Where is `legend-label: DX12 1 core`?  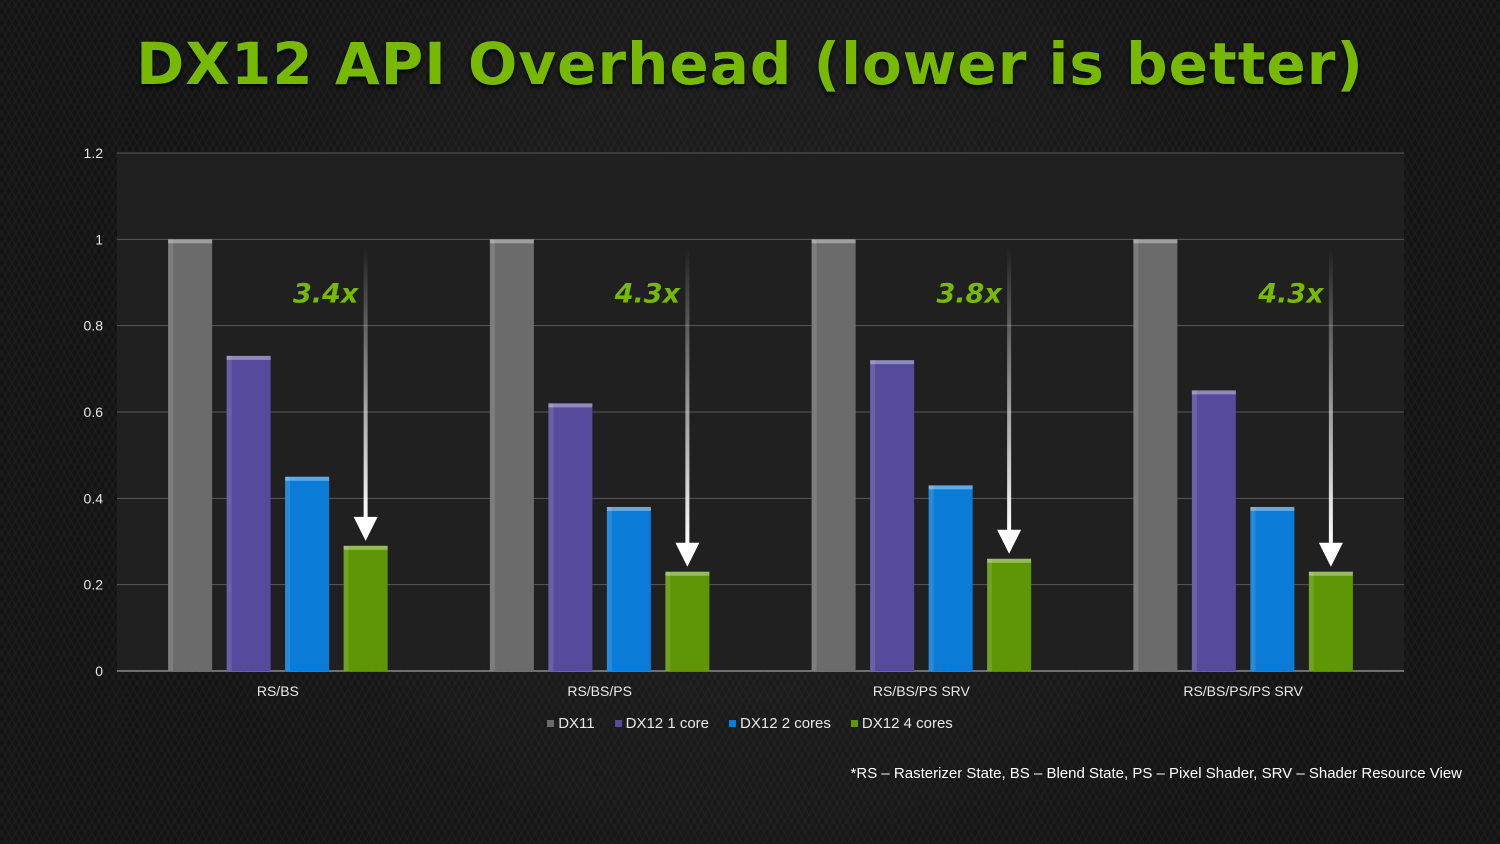
legend-label: DX12 1 core is located at coordinates (667, 723).